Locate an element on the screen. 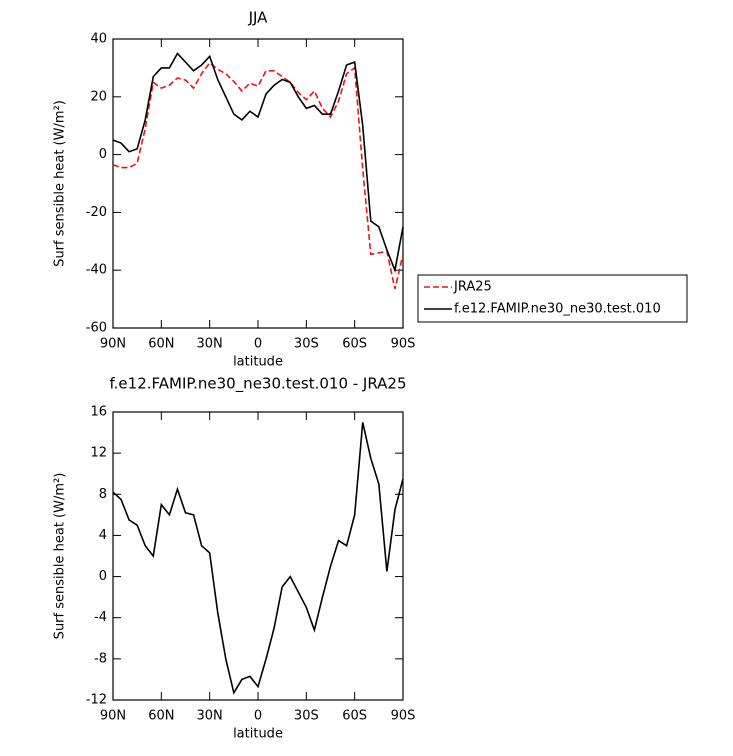 The height and width of the screenshot is (756, 733). y-tick-label: -40 is located at coordinates (96, 270).